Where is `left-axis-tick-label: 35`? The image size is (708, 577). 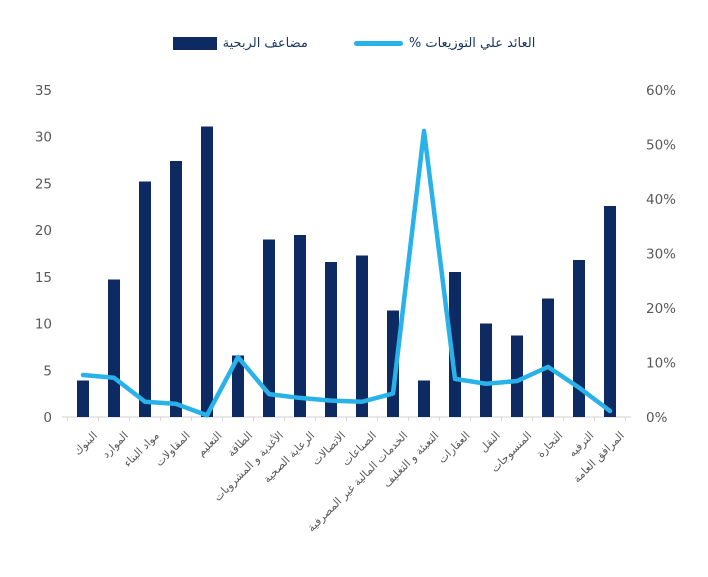
left-axis-tick-label: 35 is located at coordinates (43, 91).